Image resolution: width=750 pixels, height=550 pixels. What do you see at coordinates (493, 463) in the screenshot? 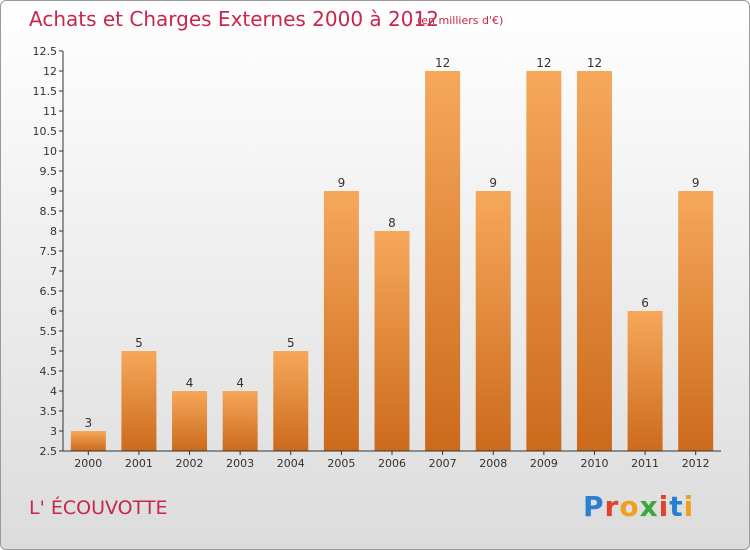
I see `x-tick-label: 2008` at bounding box center [493, 463].